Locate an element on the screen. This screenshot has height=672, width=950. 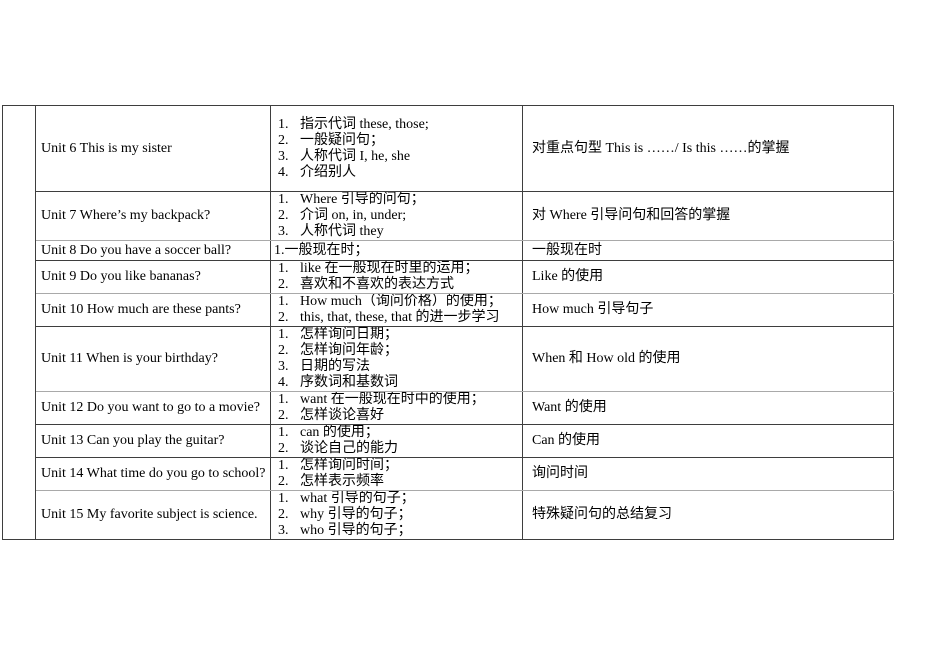
list-item-text: 怎样表示频率 is located at coordinates (342, 481).